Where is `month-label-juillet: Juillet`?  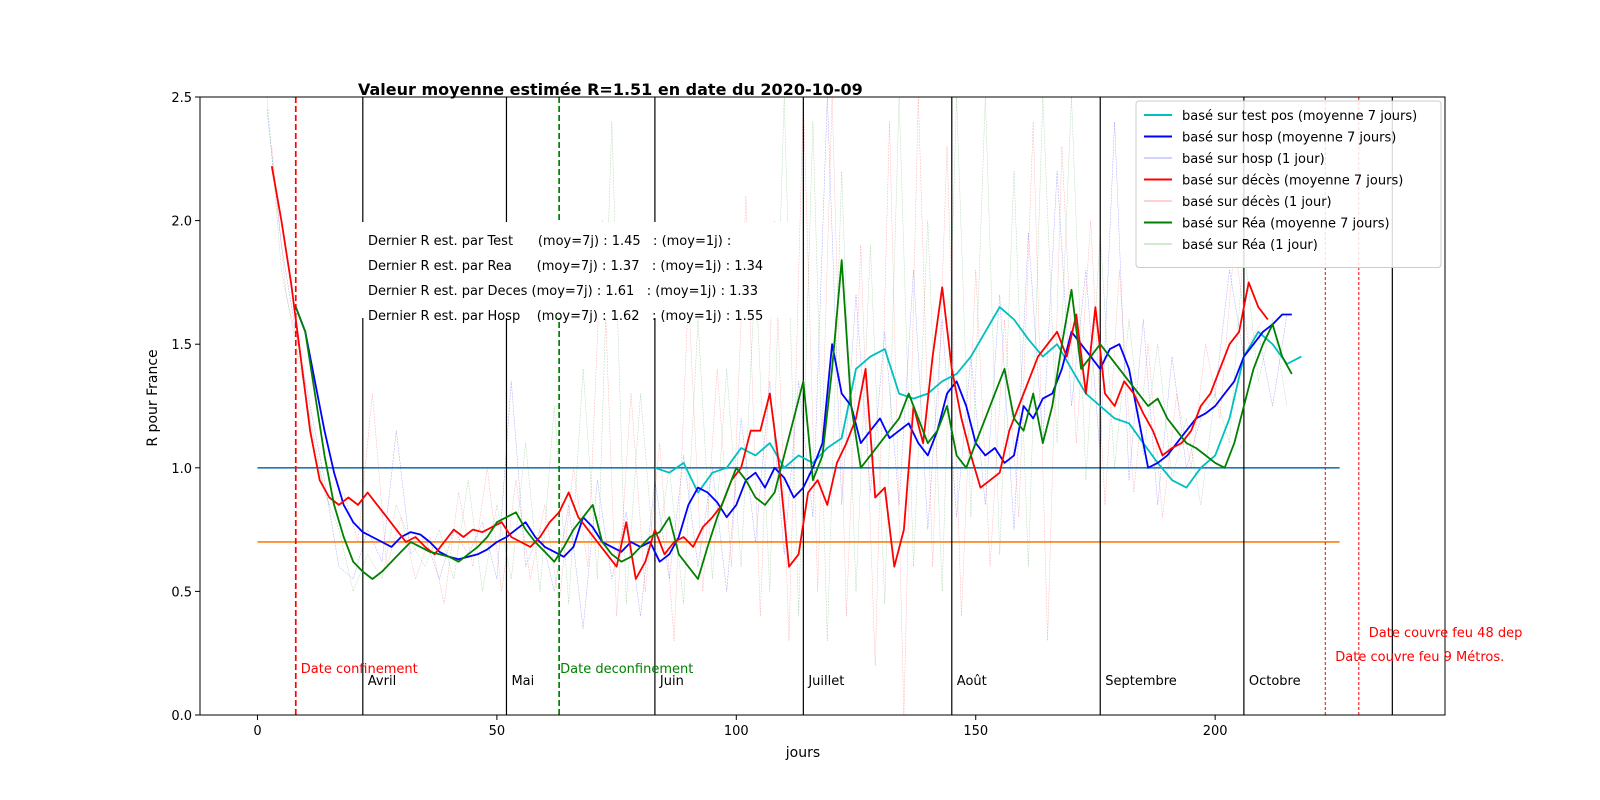
month-label-juillet: Juillet is located at coordinates (825, 681).